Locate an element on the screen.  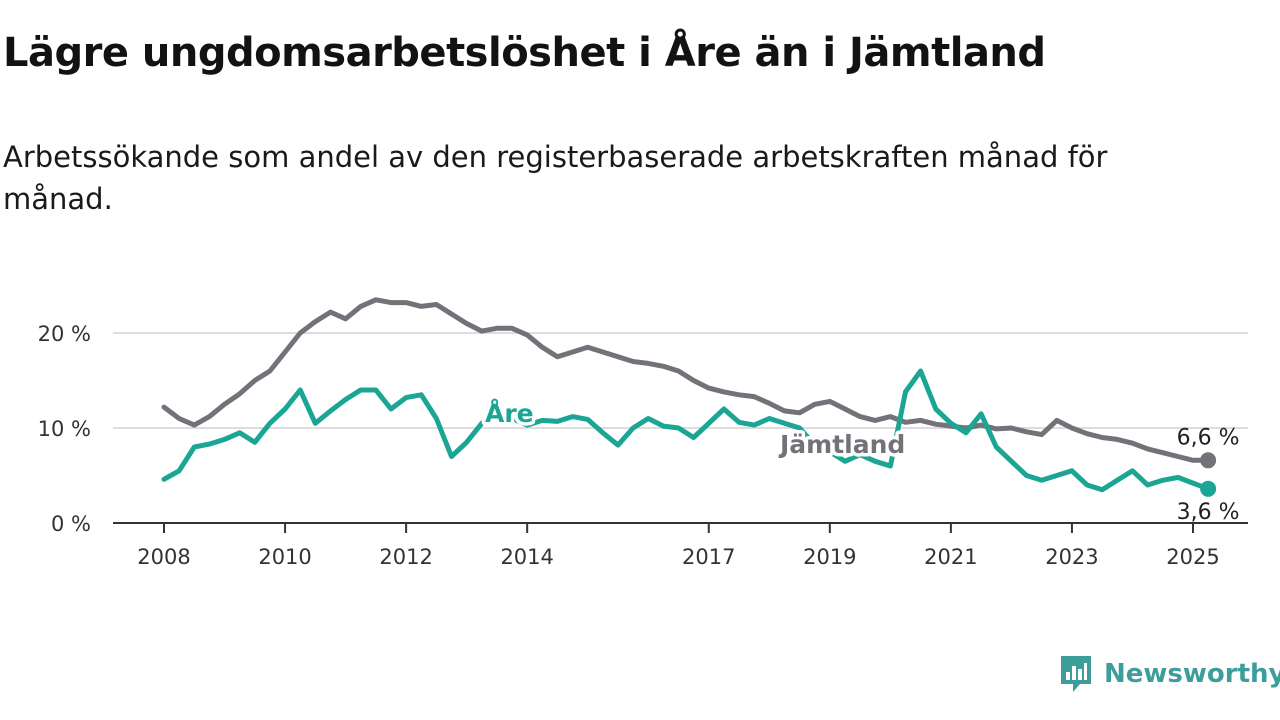
x-tick-label: 2014 is located at coordinates (526, 557).